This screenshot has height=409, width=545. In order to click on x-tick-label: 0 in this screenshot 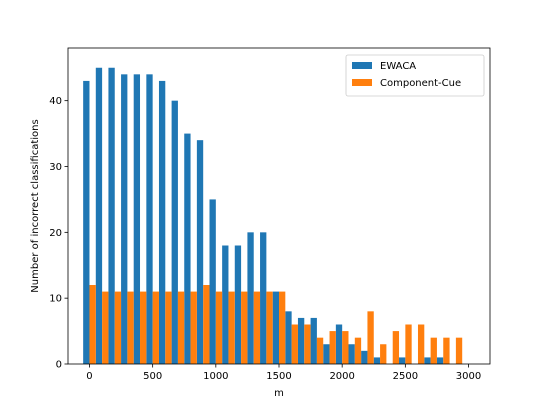, I will do `click(89, 376)`.